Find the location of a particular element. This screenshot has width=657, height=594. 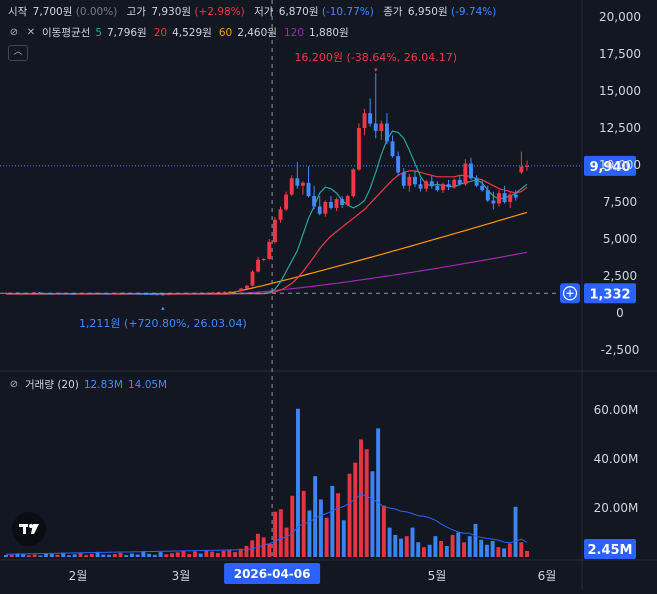

collapse-legend-button: ︿ is located at coordinates (18, 53).